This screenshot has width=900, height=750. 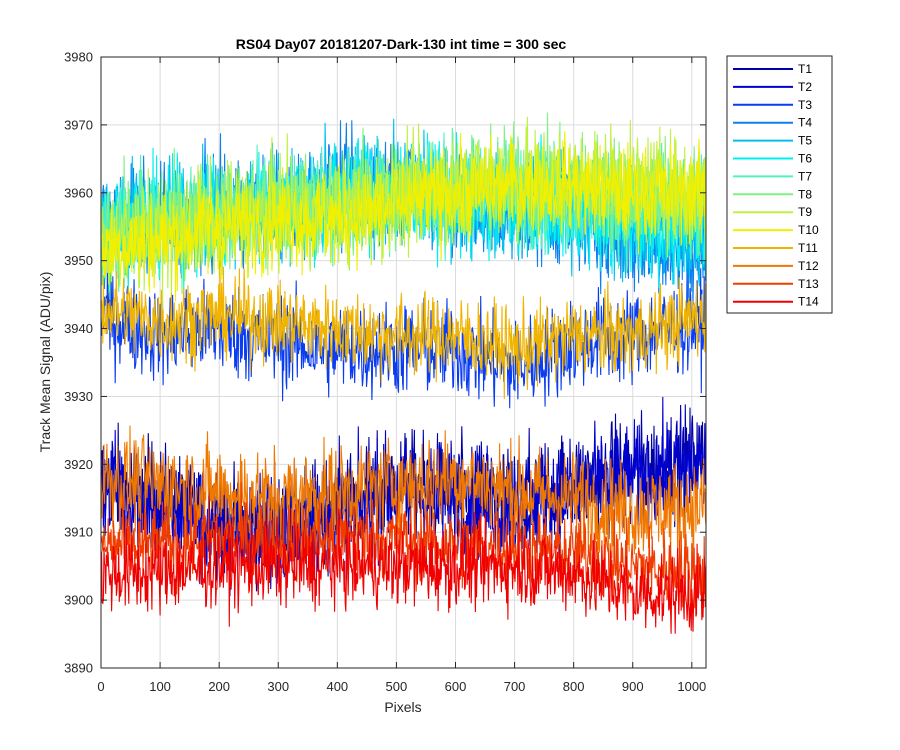 What do you see at coordinates (808, 302) in the screenshot?
I see `legend-label-t14: T14` at bounding box center [808, 302].